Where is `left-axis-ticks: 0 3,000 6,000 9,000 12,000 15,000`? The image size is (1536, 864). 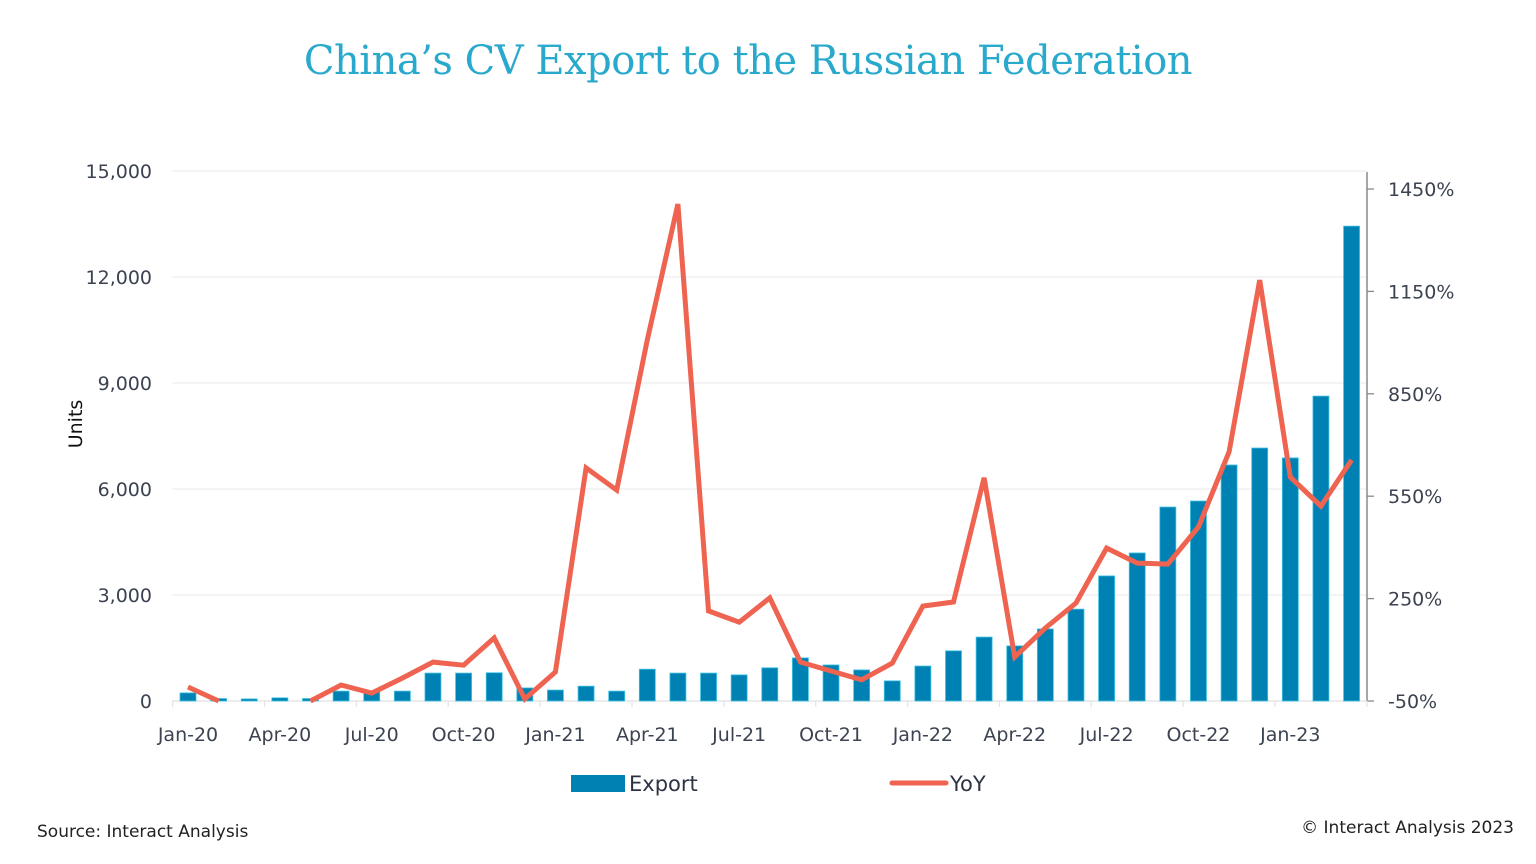
left-axis-ticks: 0 3,000 6,000 9,000 12,000 15,000 is located at coordinates (119, 437).